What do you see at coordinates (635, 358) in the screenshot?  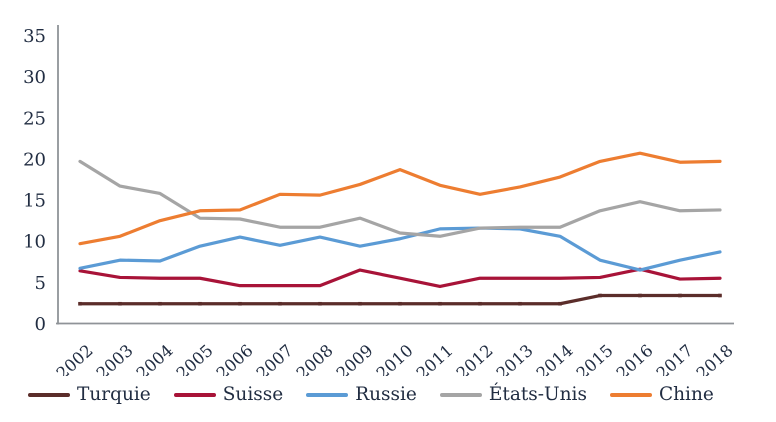 I see `x-tick-label-2016: 2016` at bounding box center [635, 358].